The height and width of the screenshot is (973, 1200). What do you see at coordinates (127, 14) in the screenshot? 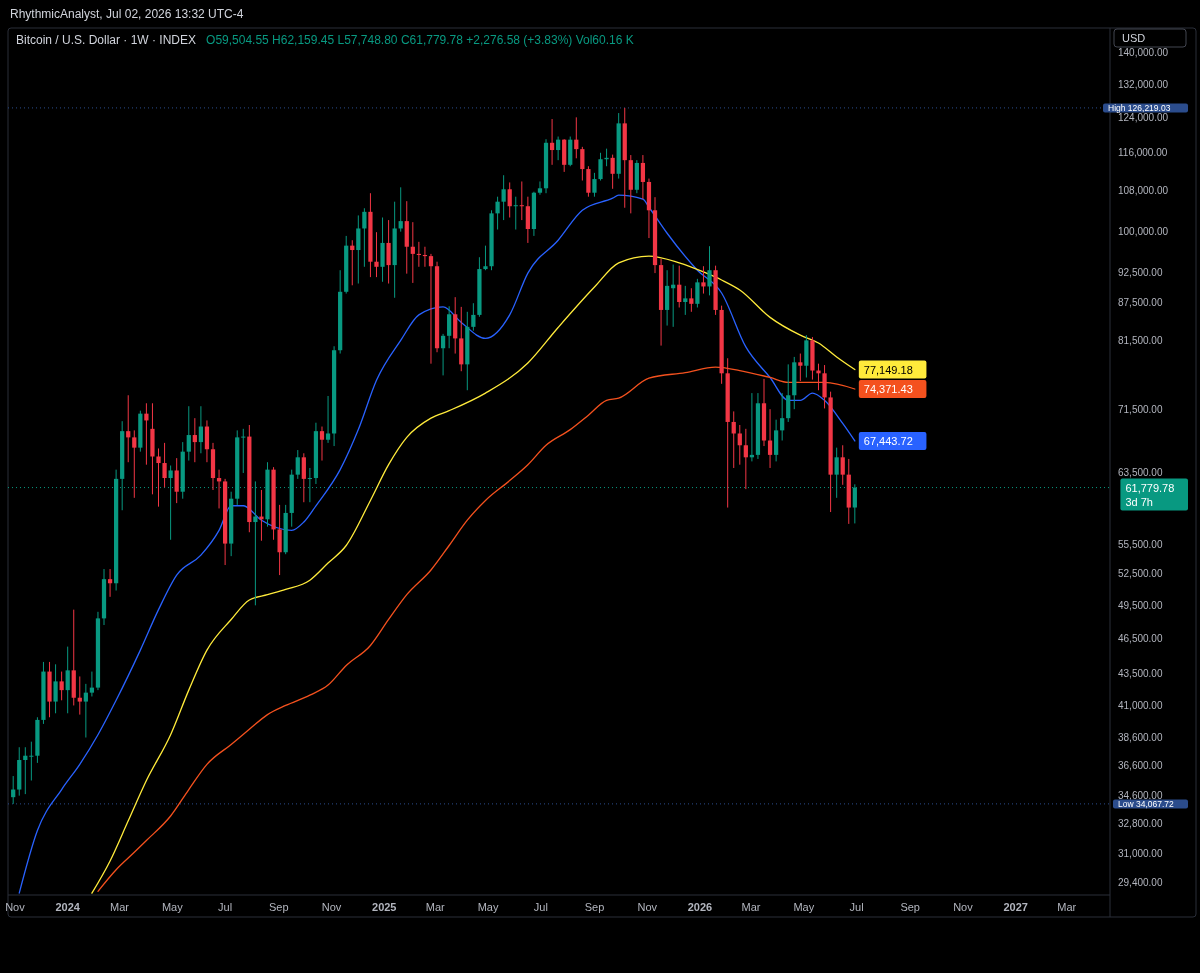
I see `text: RhythmicAnalyst, Jul 02, 2026 13:32 UTC-4` at bounding box center [127, 14].